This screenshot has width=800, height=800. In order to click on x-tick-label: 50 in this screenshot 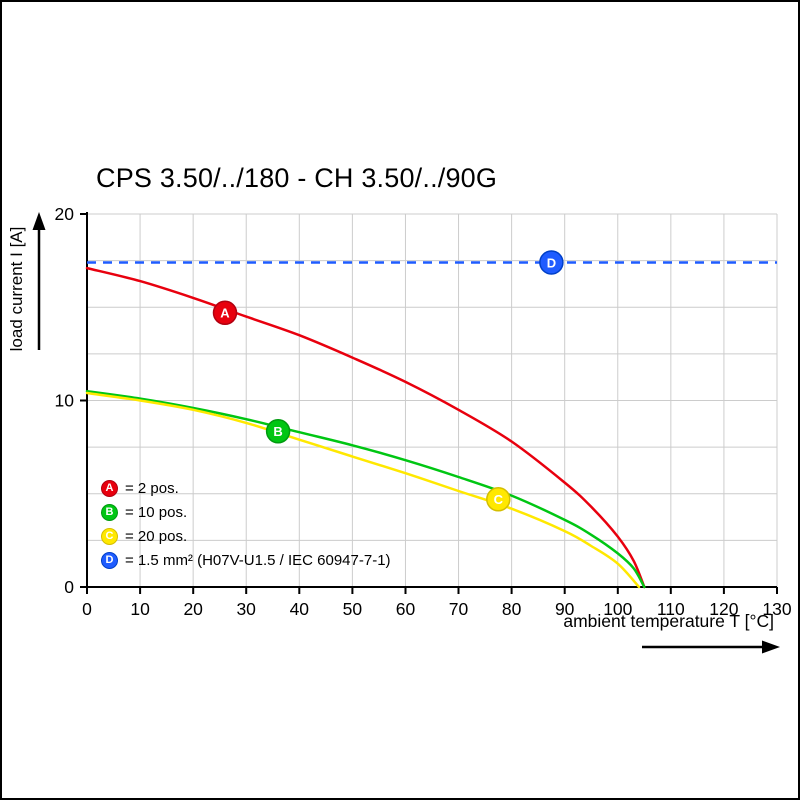, I will do `click(353, 609)`.